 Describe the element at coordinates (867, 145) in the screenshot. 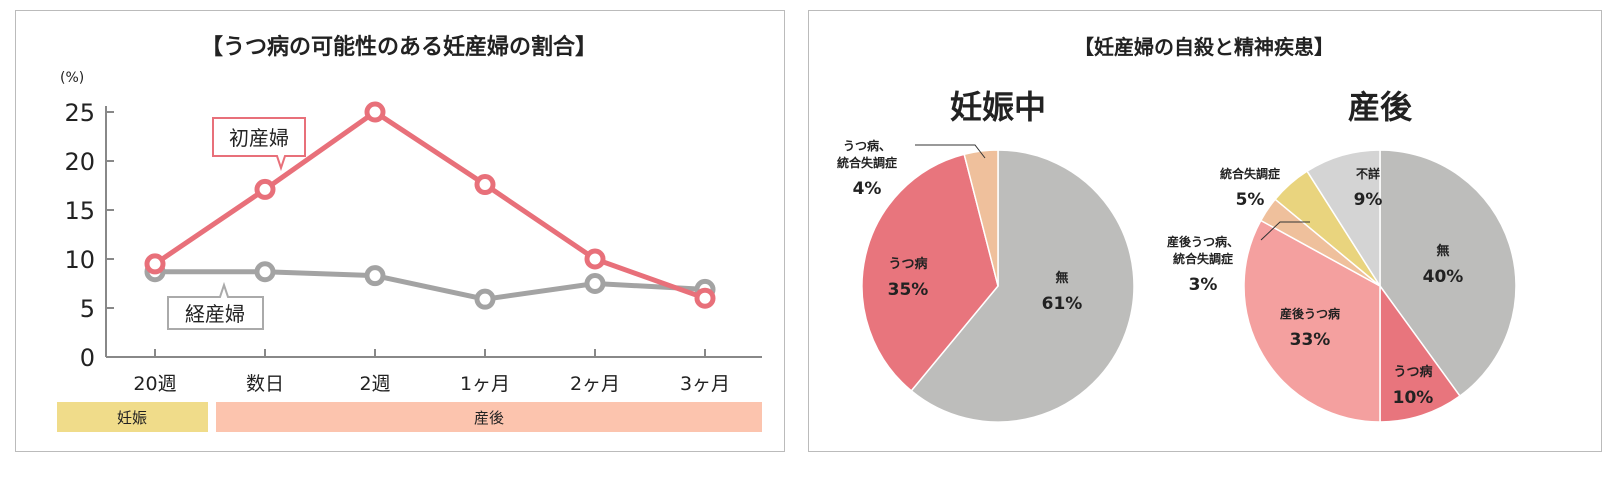

I see `slice-label: うつ病、` at that location.